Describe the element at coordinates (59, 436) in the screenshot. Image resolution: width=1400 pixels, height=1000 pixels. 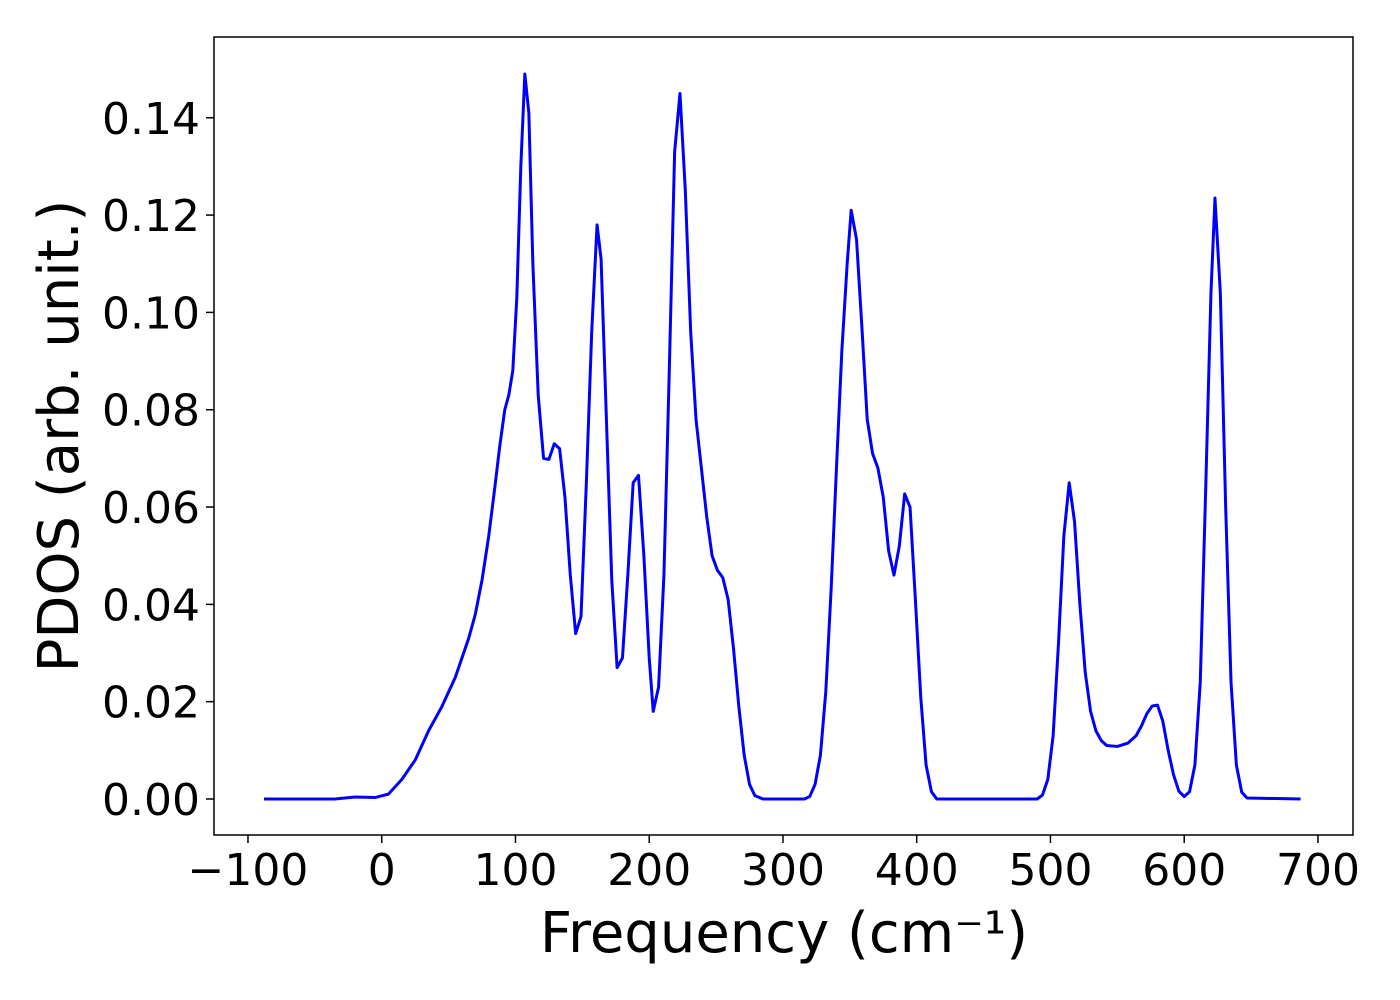
I see `y-axis-label: PDOS (arb. unit.)` at that location.